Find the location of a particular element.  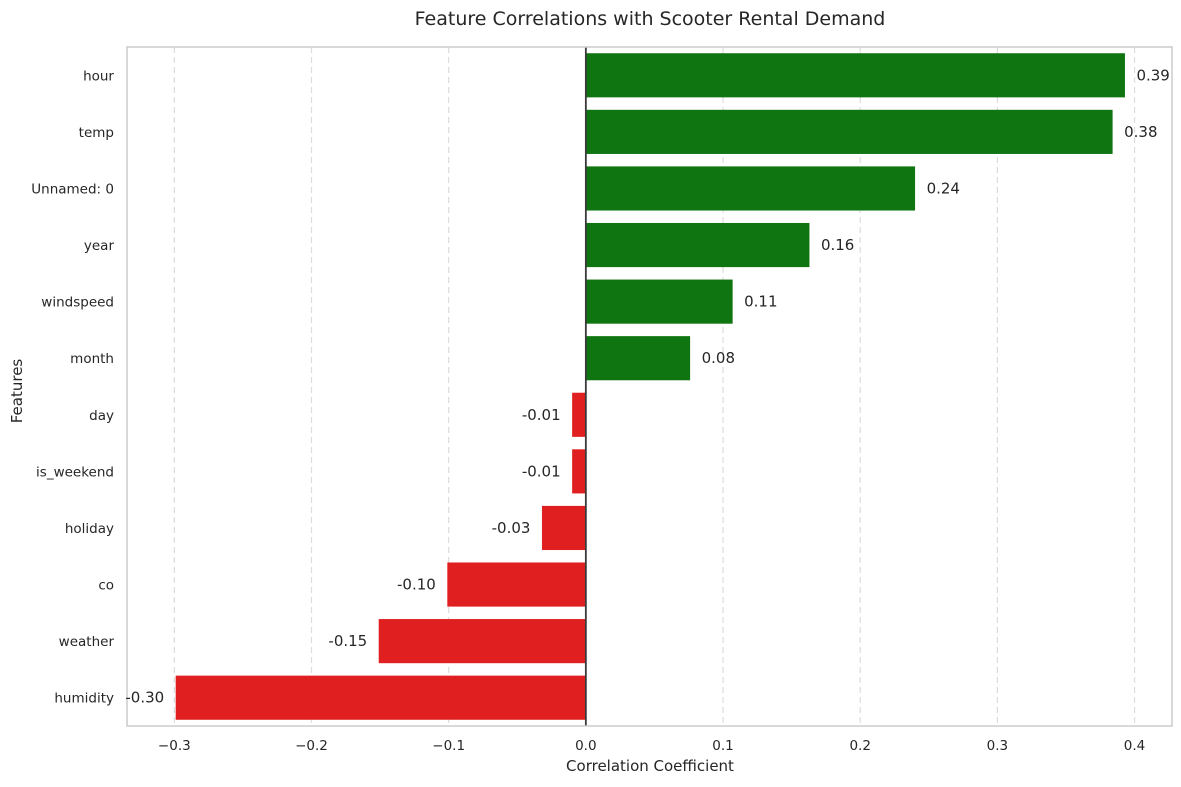

y-tick-label: year is located at coordinates (99, 246).